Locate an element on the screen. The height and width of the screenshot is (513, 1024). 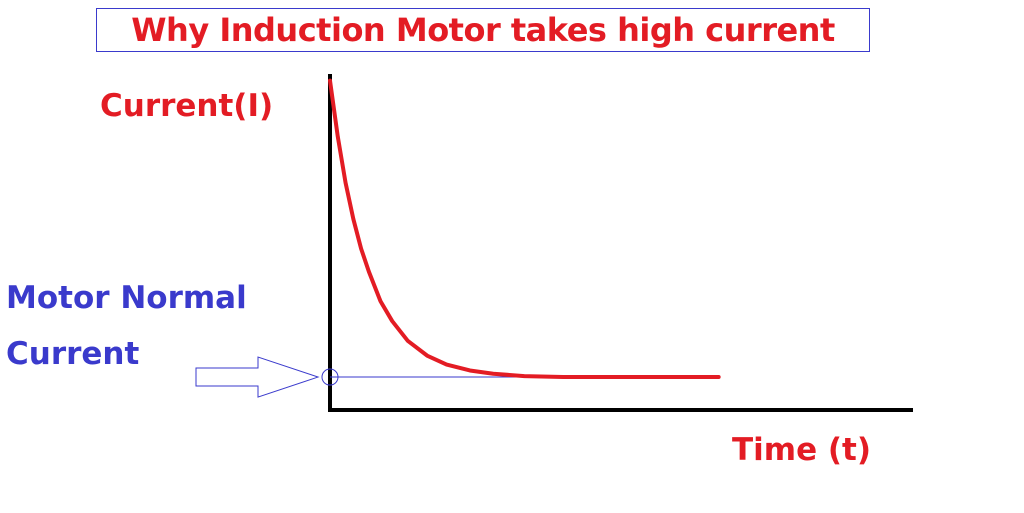
x-axis-label: Time (t) is located at coordinates (802, 450).